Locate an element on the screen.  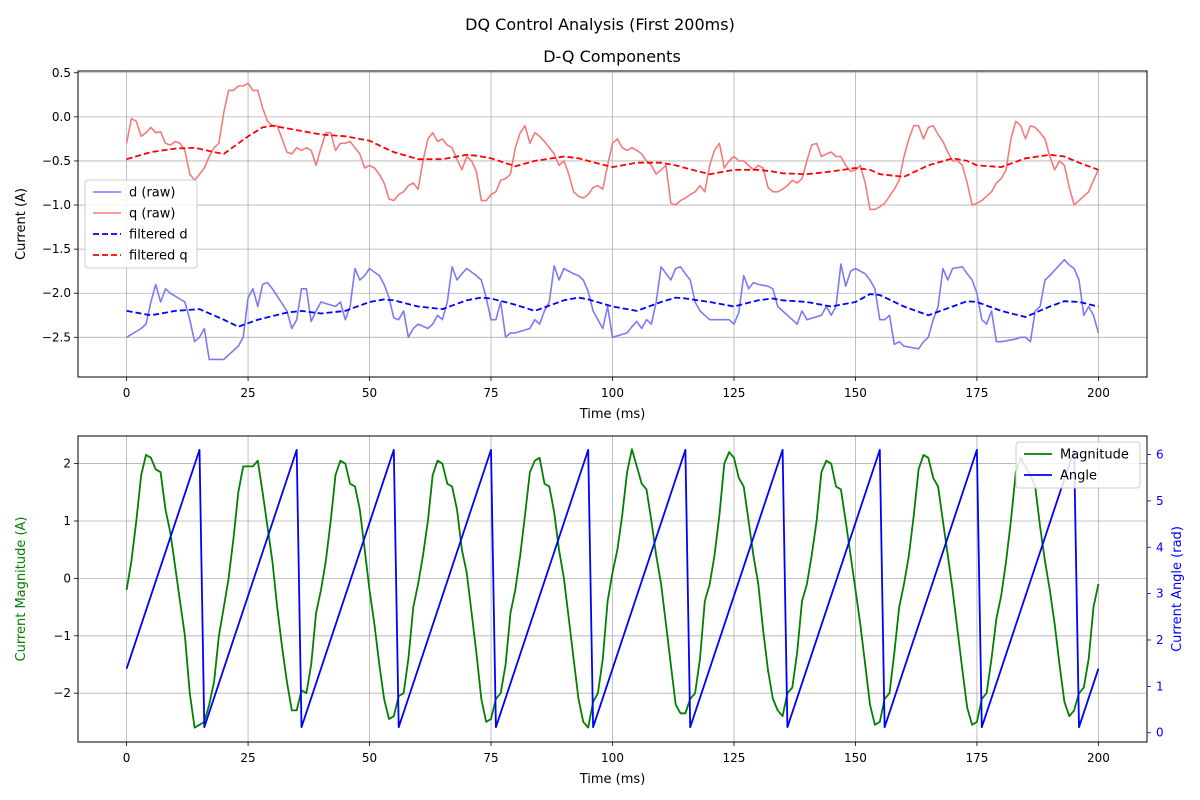
y-tick-label: −1.5 is located at coordinates (56, 249).